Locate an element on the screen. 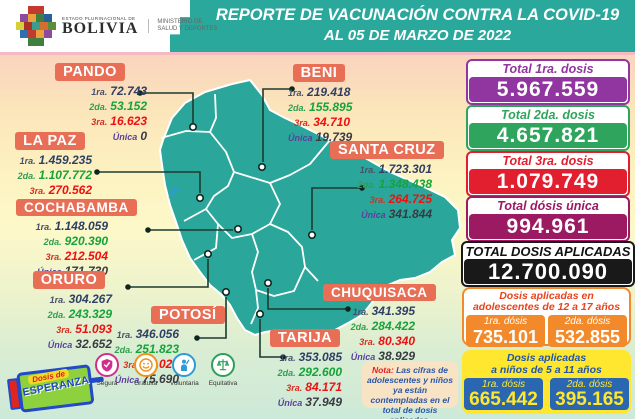 The image size is (635, 419). shield-check-icon is located at coordinates (107, 365).